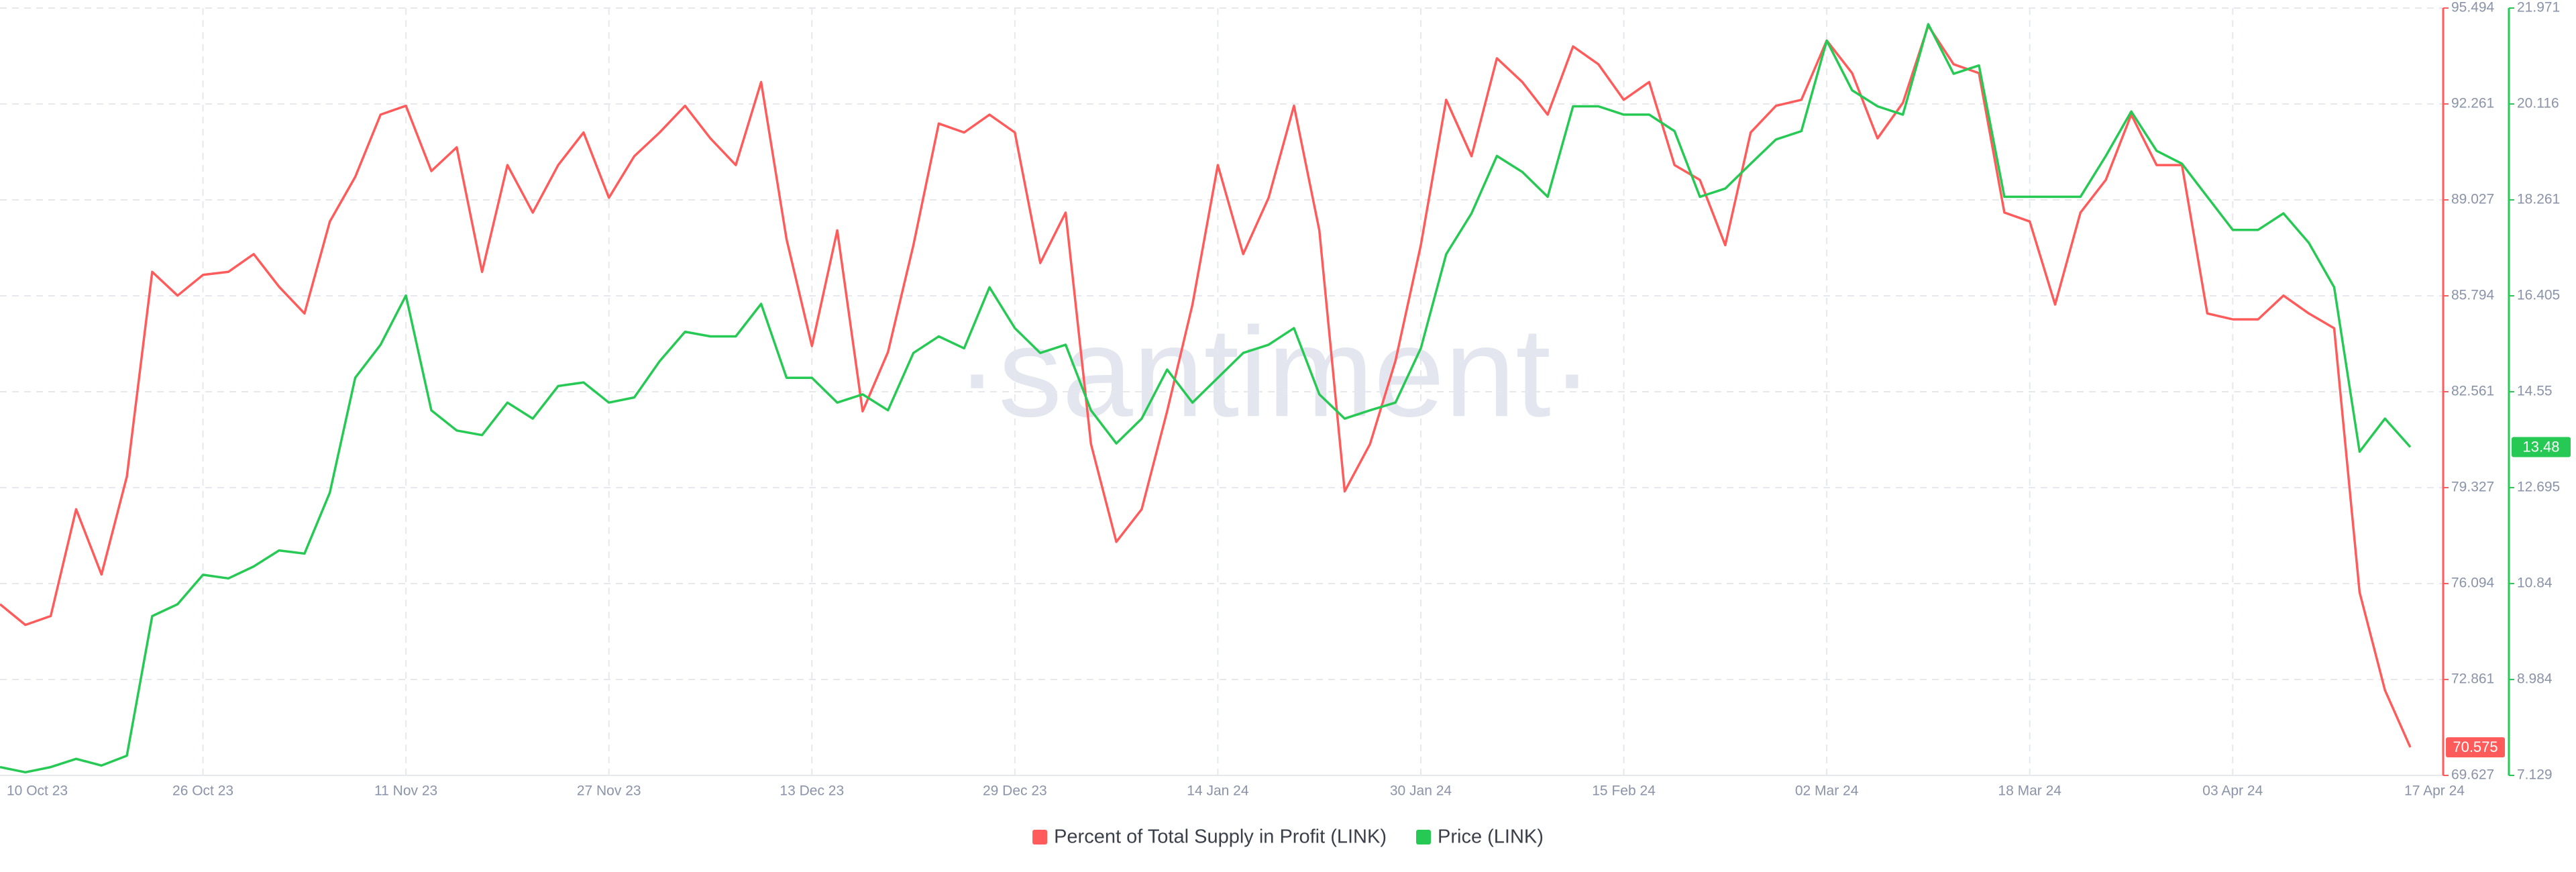 The width and height of the screenshot is (2576, 872). What do you see at coordinates (1421, 791) in the screenshot?
I see `x-tick-label: 30 Jan 24` at bounding box center [1421, 791].